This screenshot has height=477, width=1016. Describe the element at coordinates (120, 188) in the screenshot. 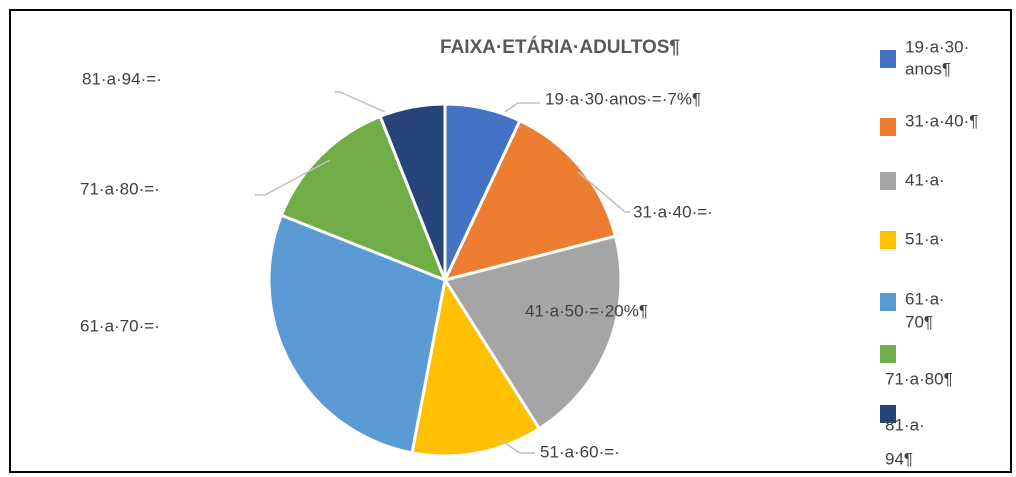

I see `data-label: 71·a·80·=·` at that location.